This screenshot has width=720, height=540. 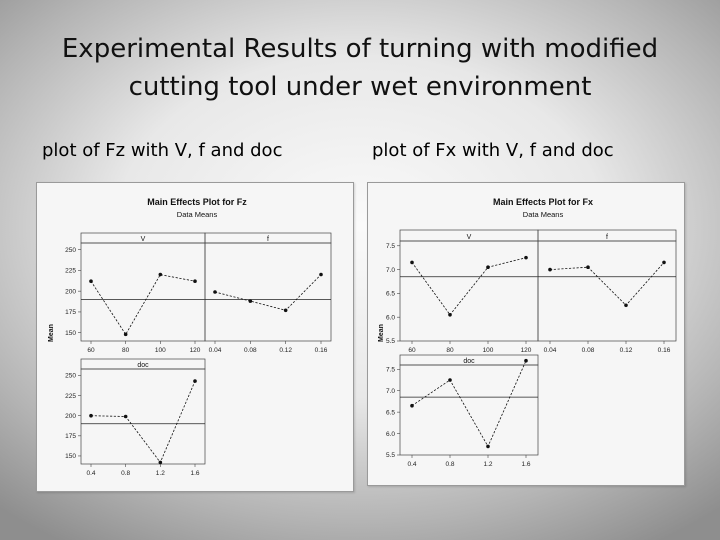 I want to click on fz-v-y-tick-label: 150, so click(x=70, y=333).